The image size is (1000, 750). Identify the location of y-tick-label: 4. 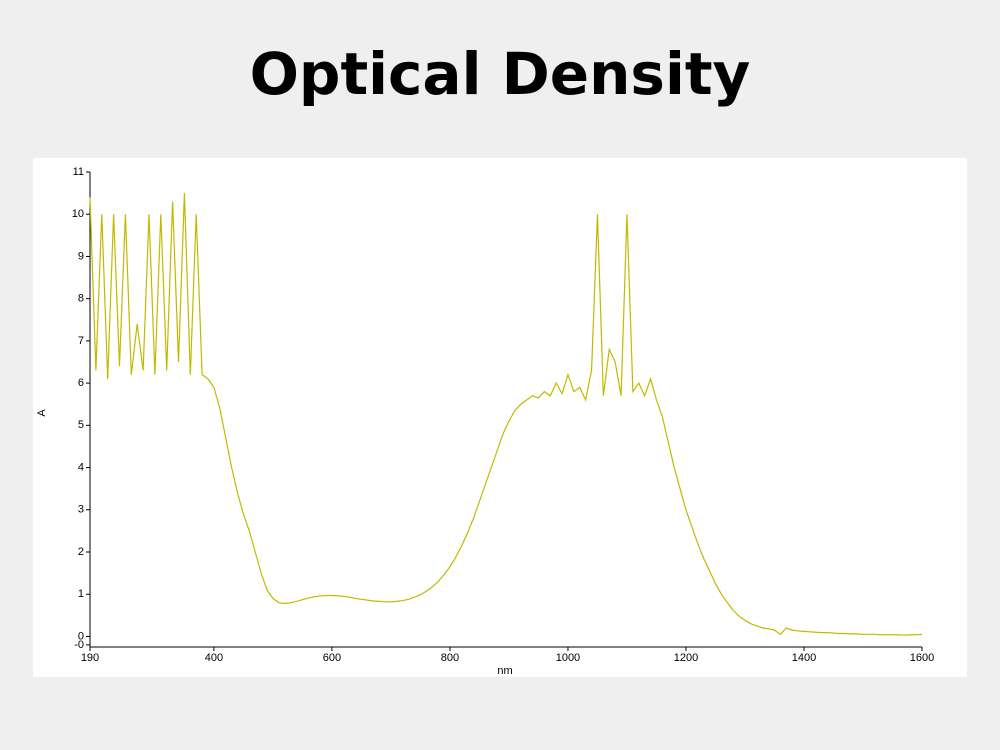
(81, 467).